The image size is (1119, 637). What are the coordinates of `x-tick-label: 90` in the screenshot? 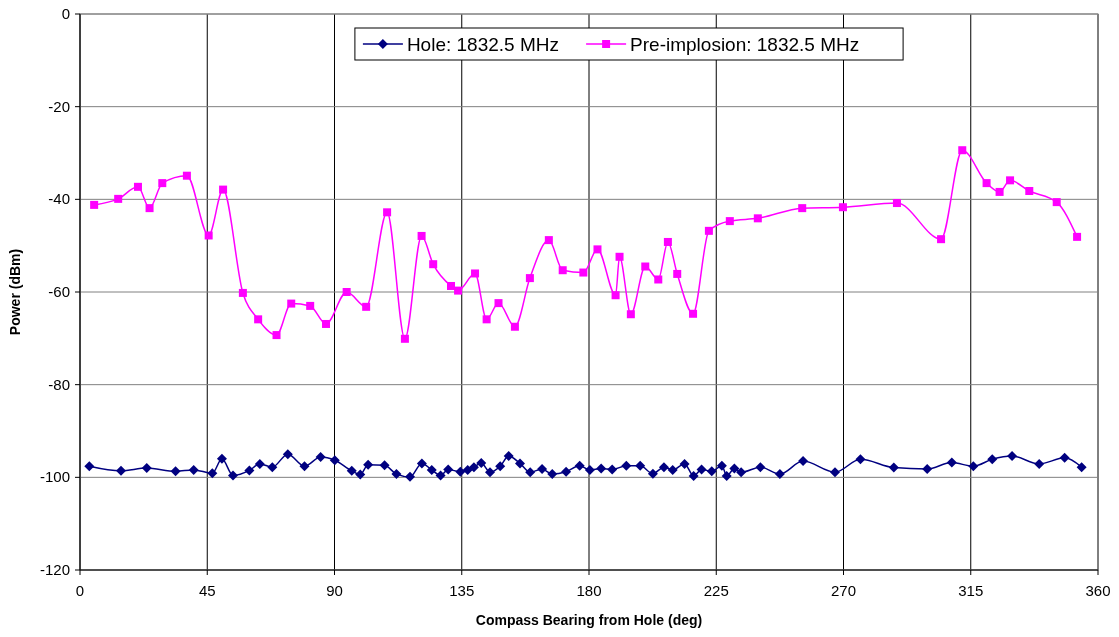 It's located at (334, 590).